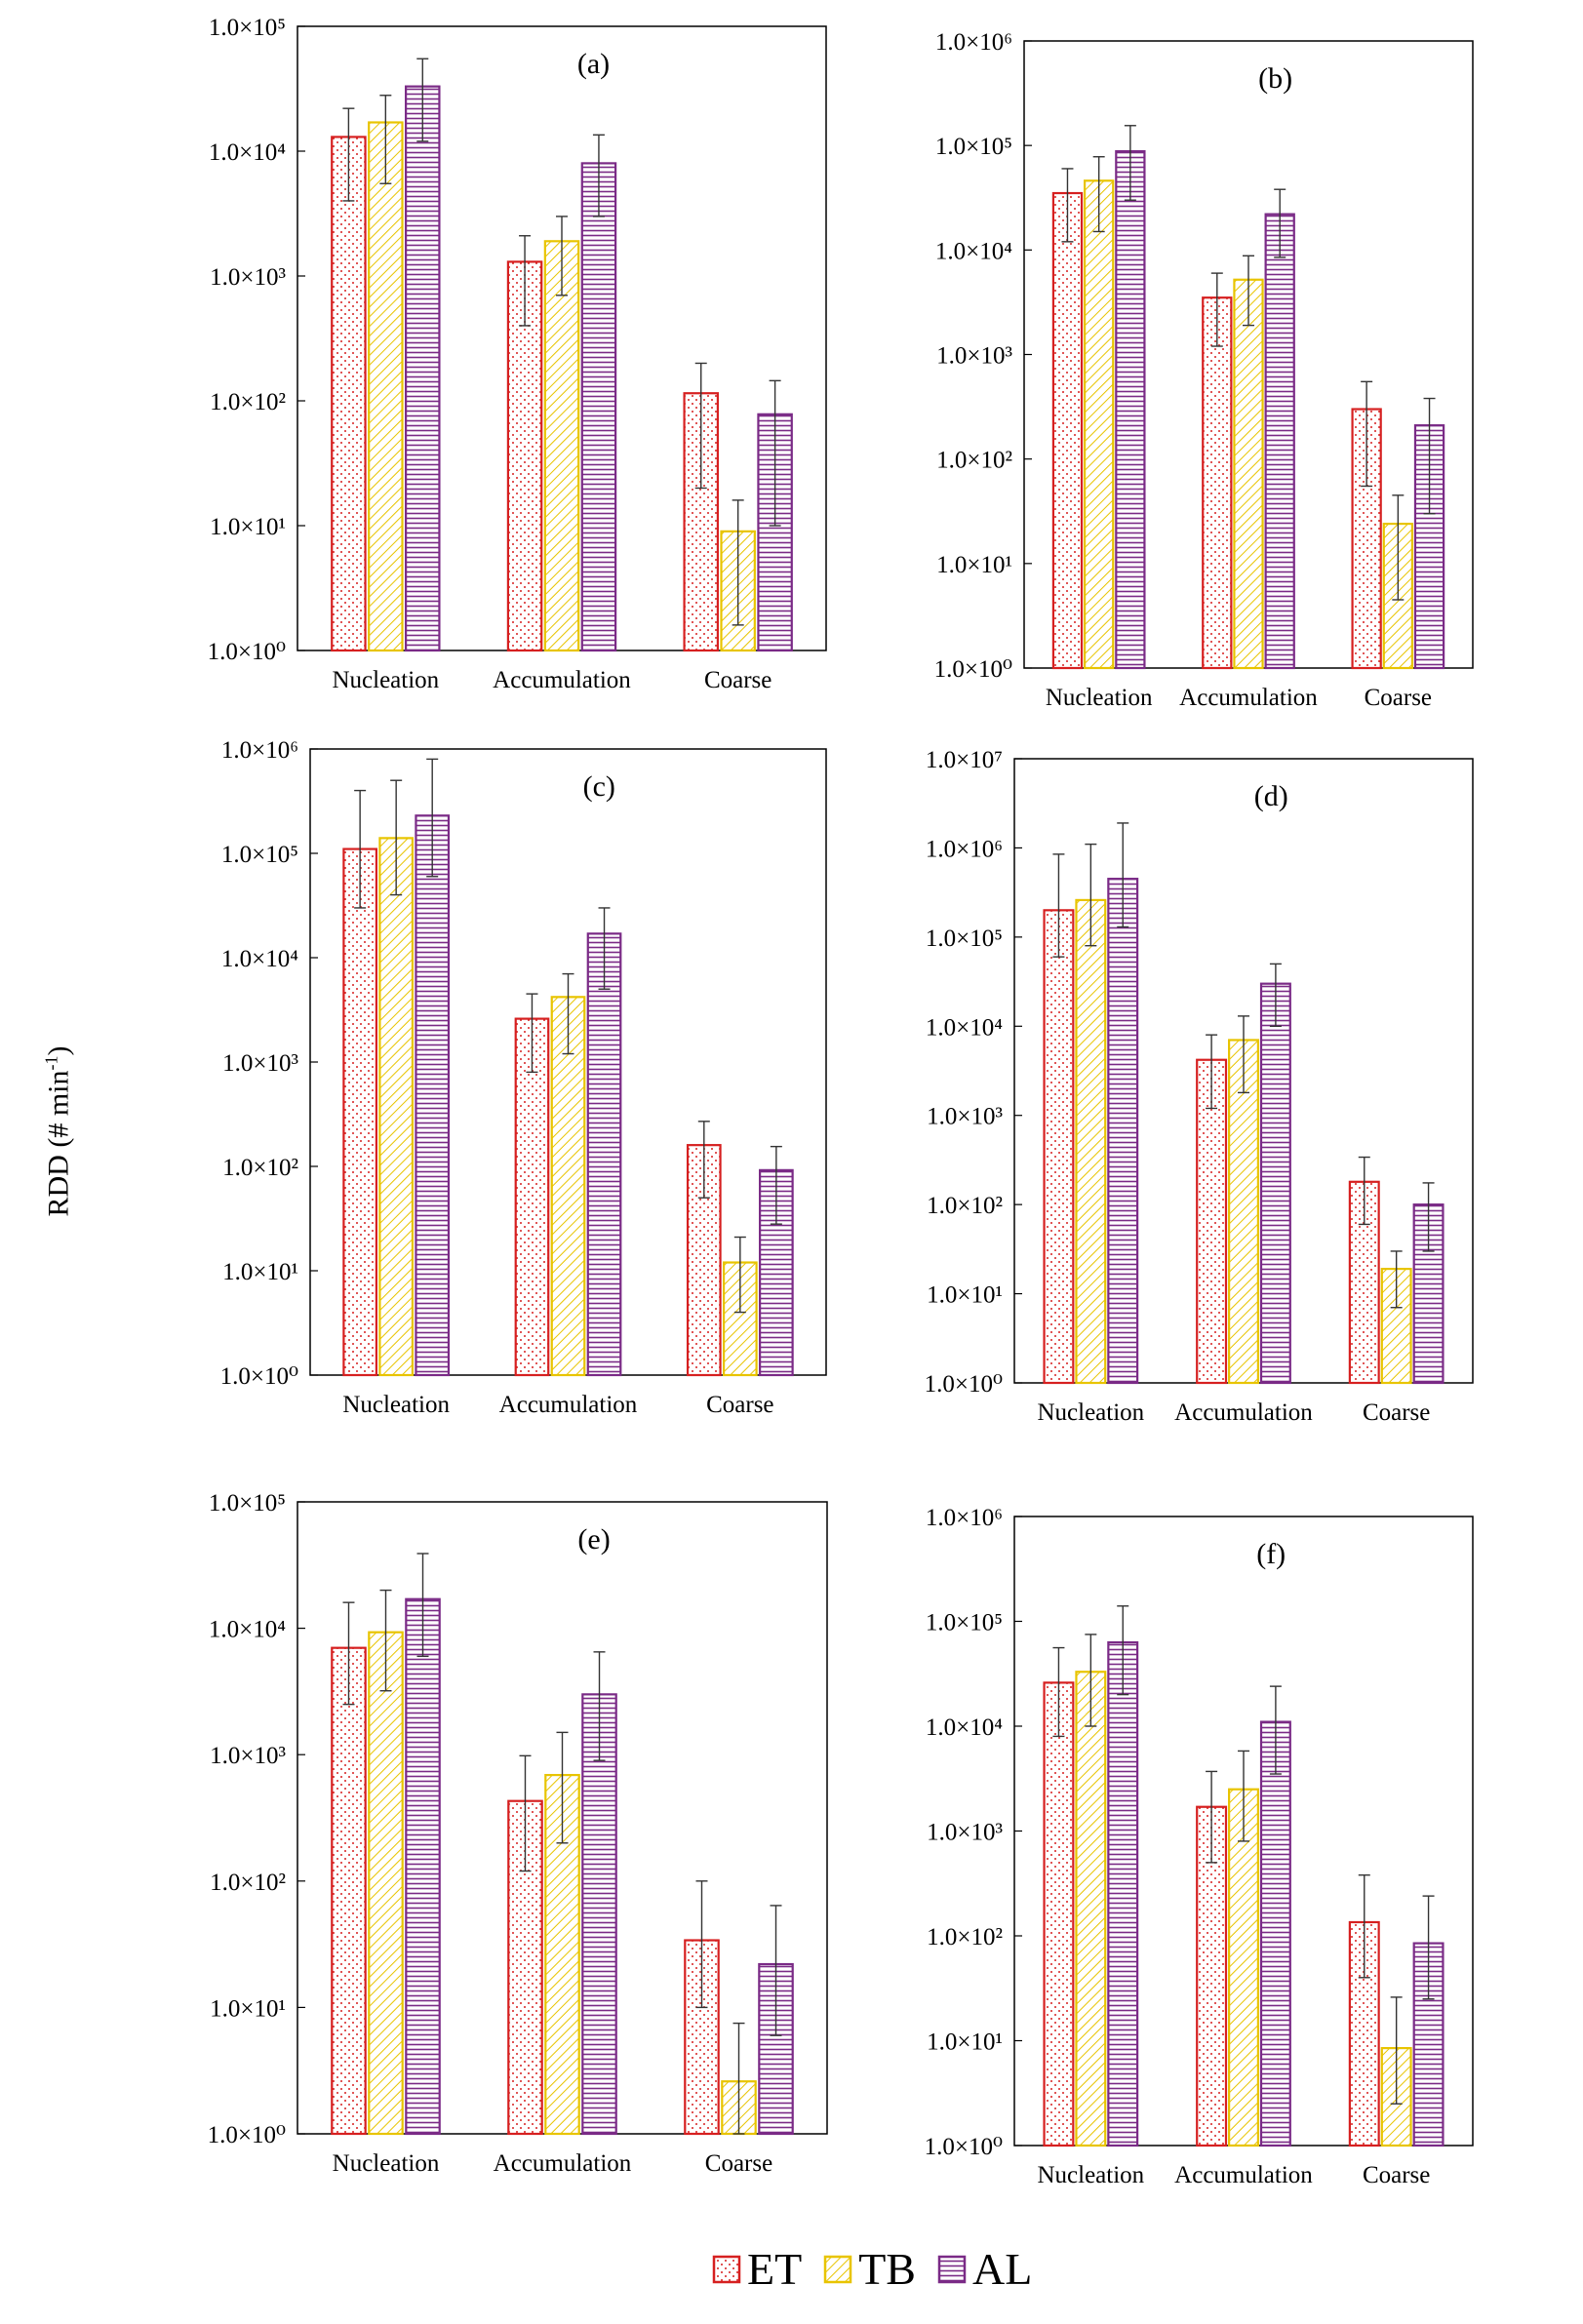 Image resolution: width=1583 pixels, height=2324 pixels. Describe the element at coordinates (1002, 2269) in the screenshot. I see `legend-label-al: AL` at that location.